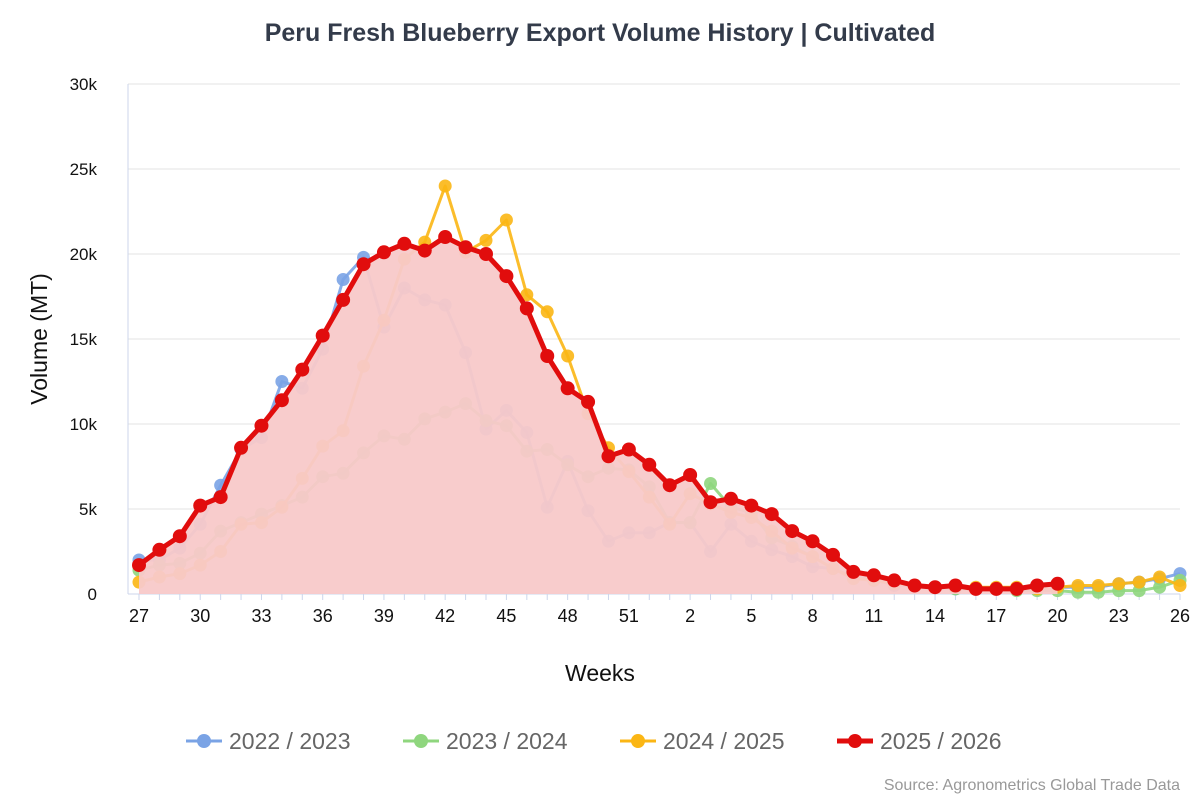 Image resolution: width=1200 pixels, height=800 pixels. What do you see at coordinates (261, 616) in the screenshot?
I see `x-tick-label: 33` at bounding box center [261, 616].